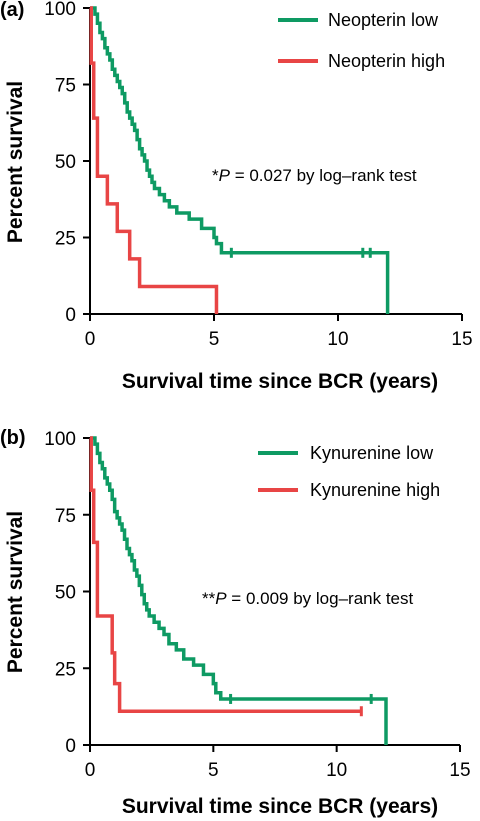 The image size is (480, 821). What do you see at coordinates (280, 806) in the screenshot?
I see `panel-b-xlabel: Survival time since BCR (years)` at bounding box center [280, 806].